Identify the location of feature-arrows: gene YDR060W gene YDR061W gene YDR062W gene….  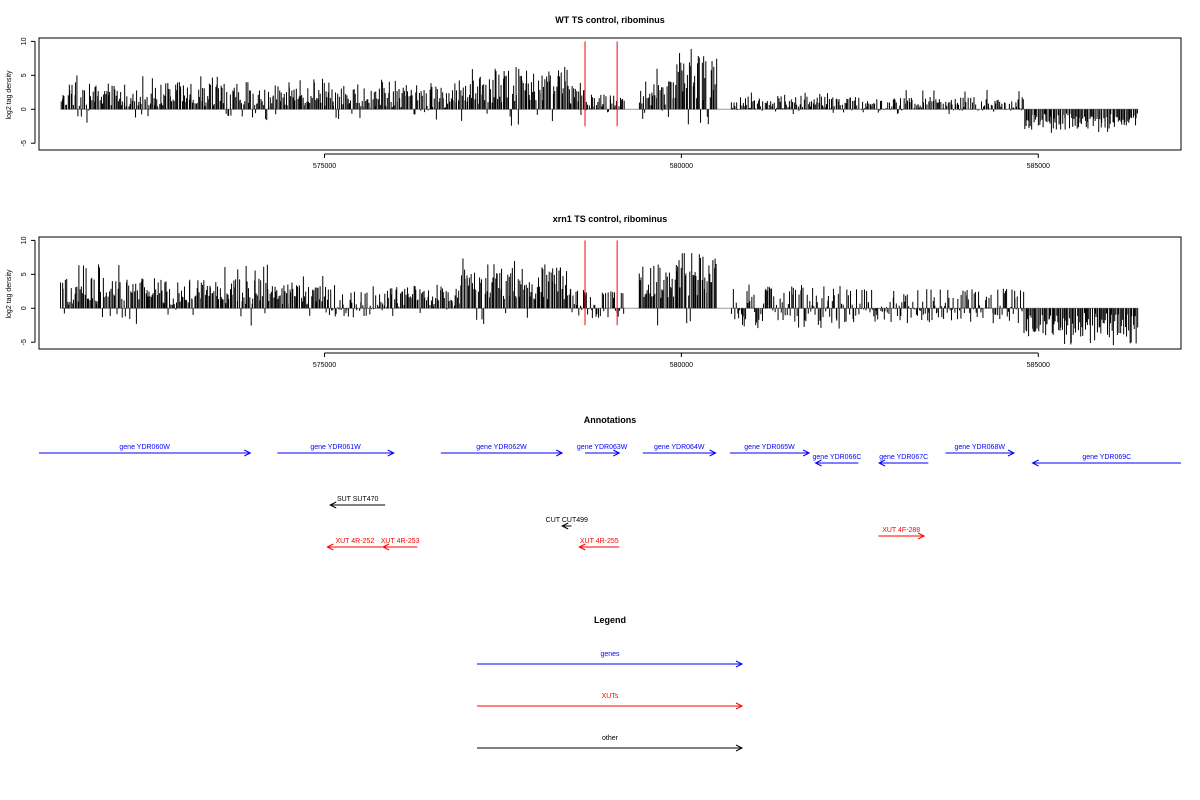
(610, 497).